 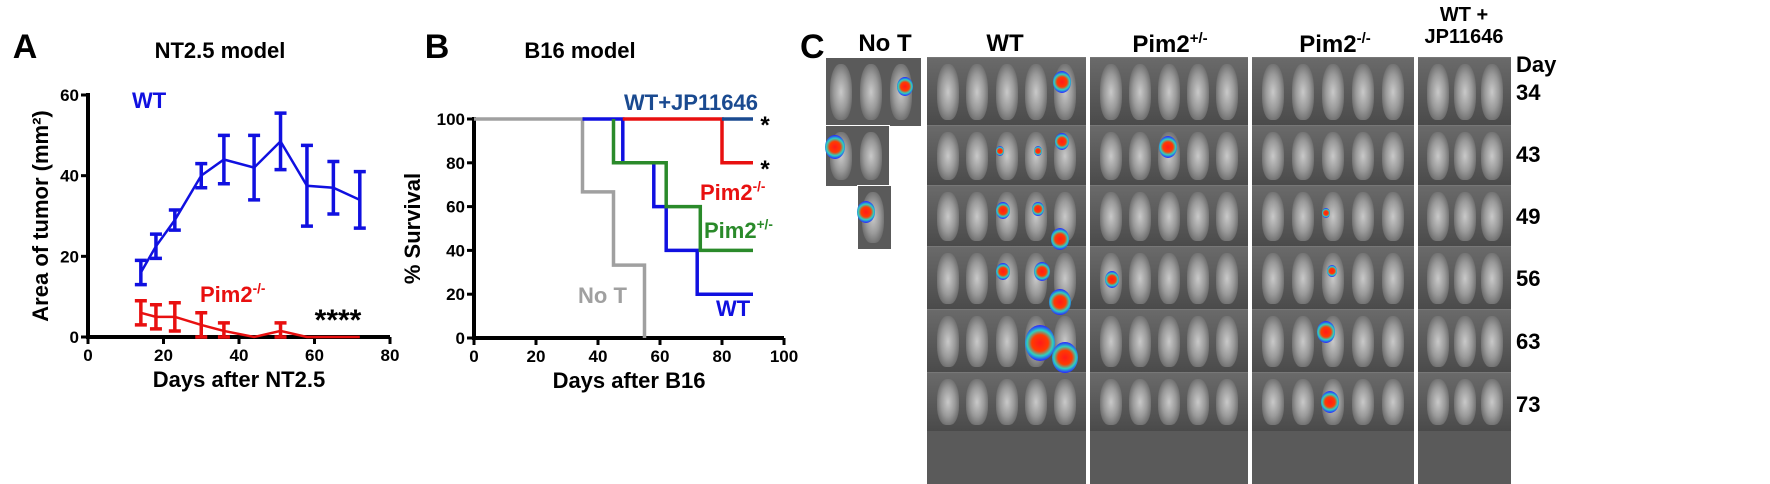 I want to click on chart-a-y-label: Area of tumor (mm²), so click(x=40, y=215).